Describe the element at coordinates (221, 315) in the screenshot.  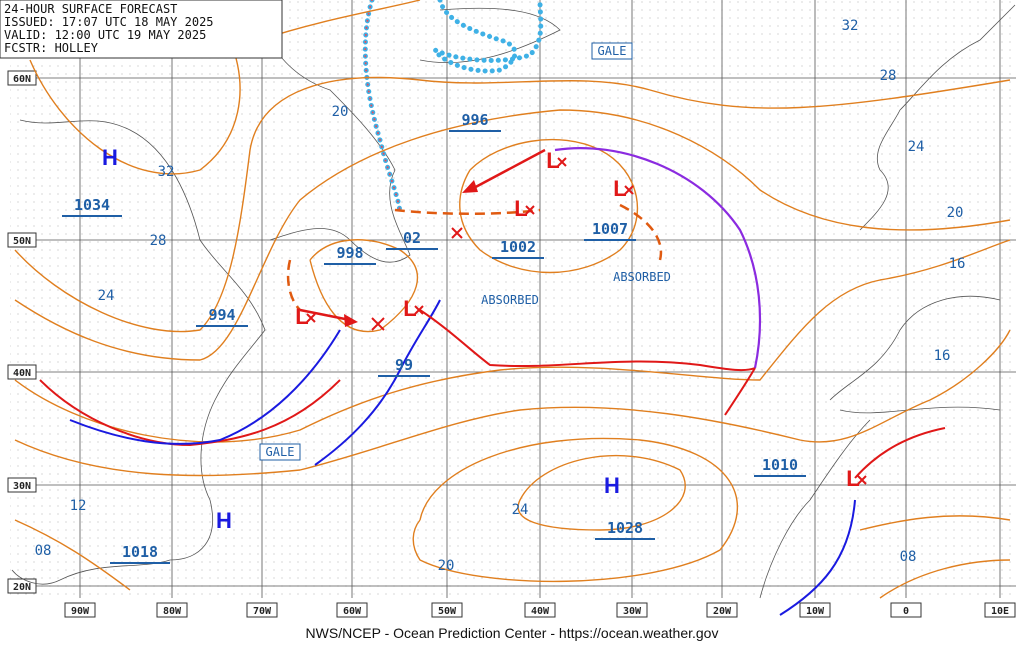
I see `pressure-label: 994` at that location.